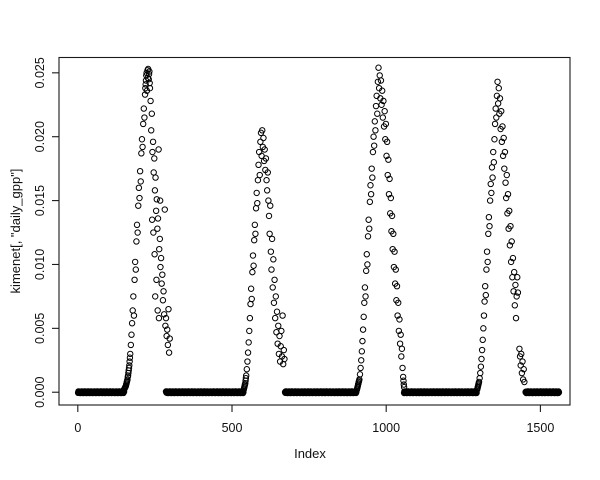  I want to click on y-axis: 0.000 0.005 0.010 0.015 0.020 0.025, so click(46, 232).